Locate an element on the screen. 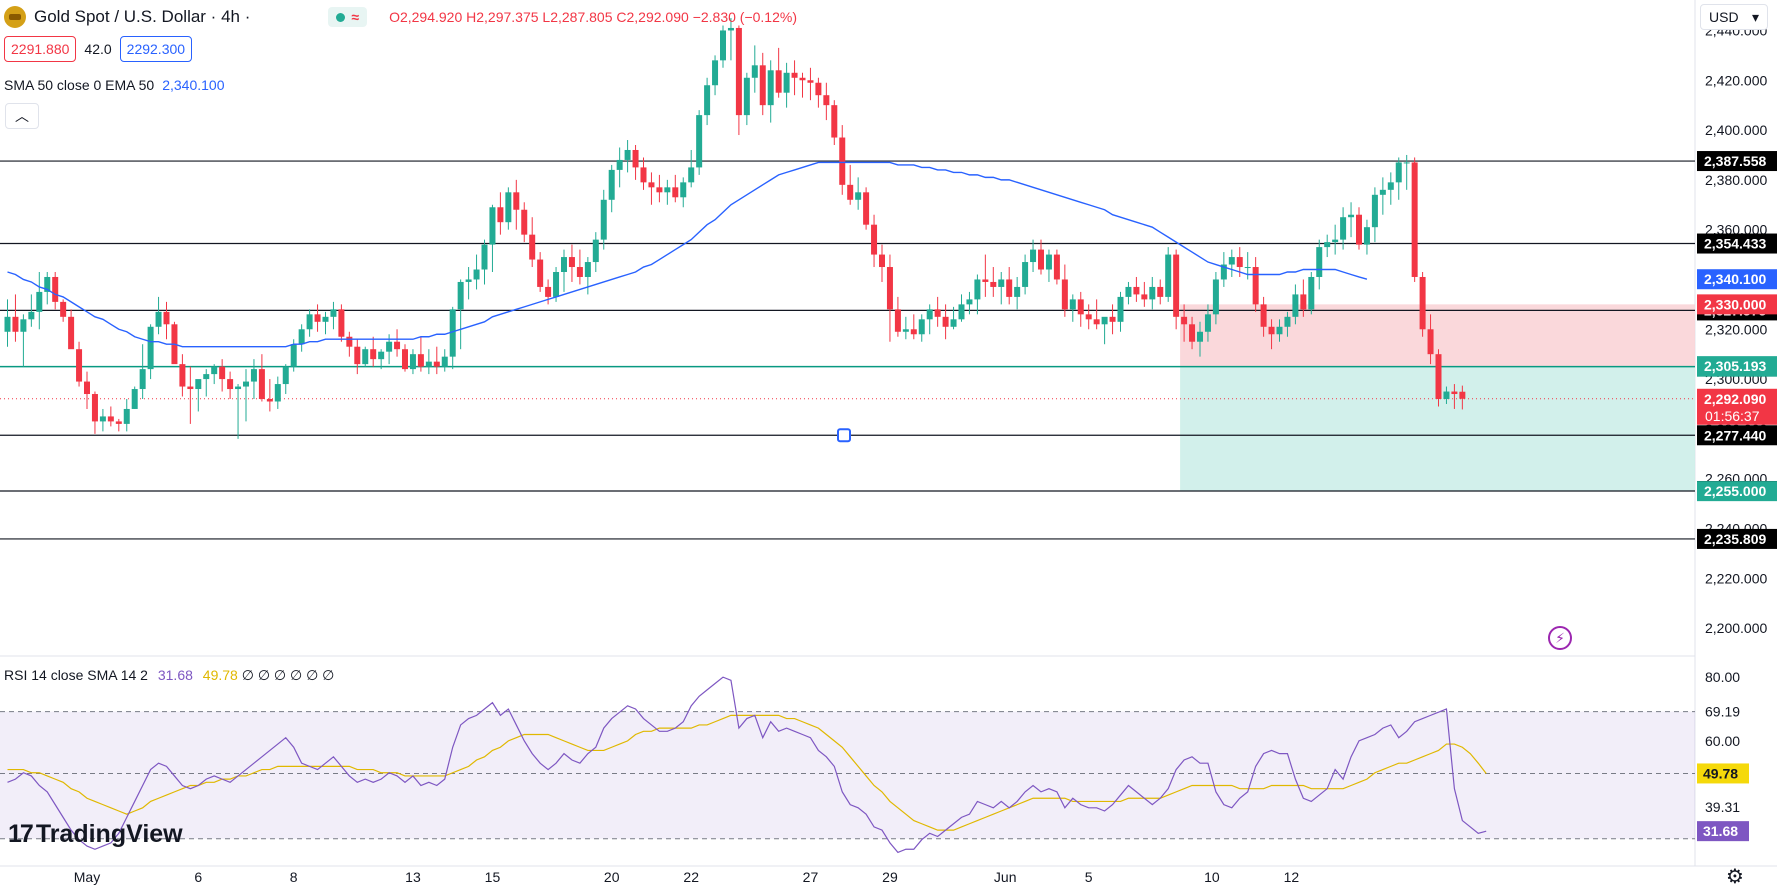 Image resolution: width=1777 pixels, height=889 pixels. market-status-pill: ≈ is located at coordinates (348, 17).